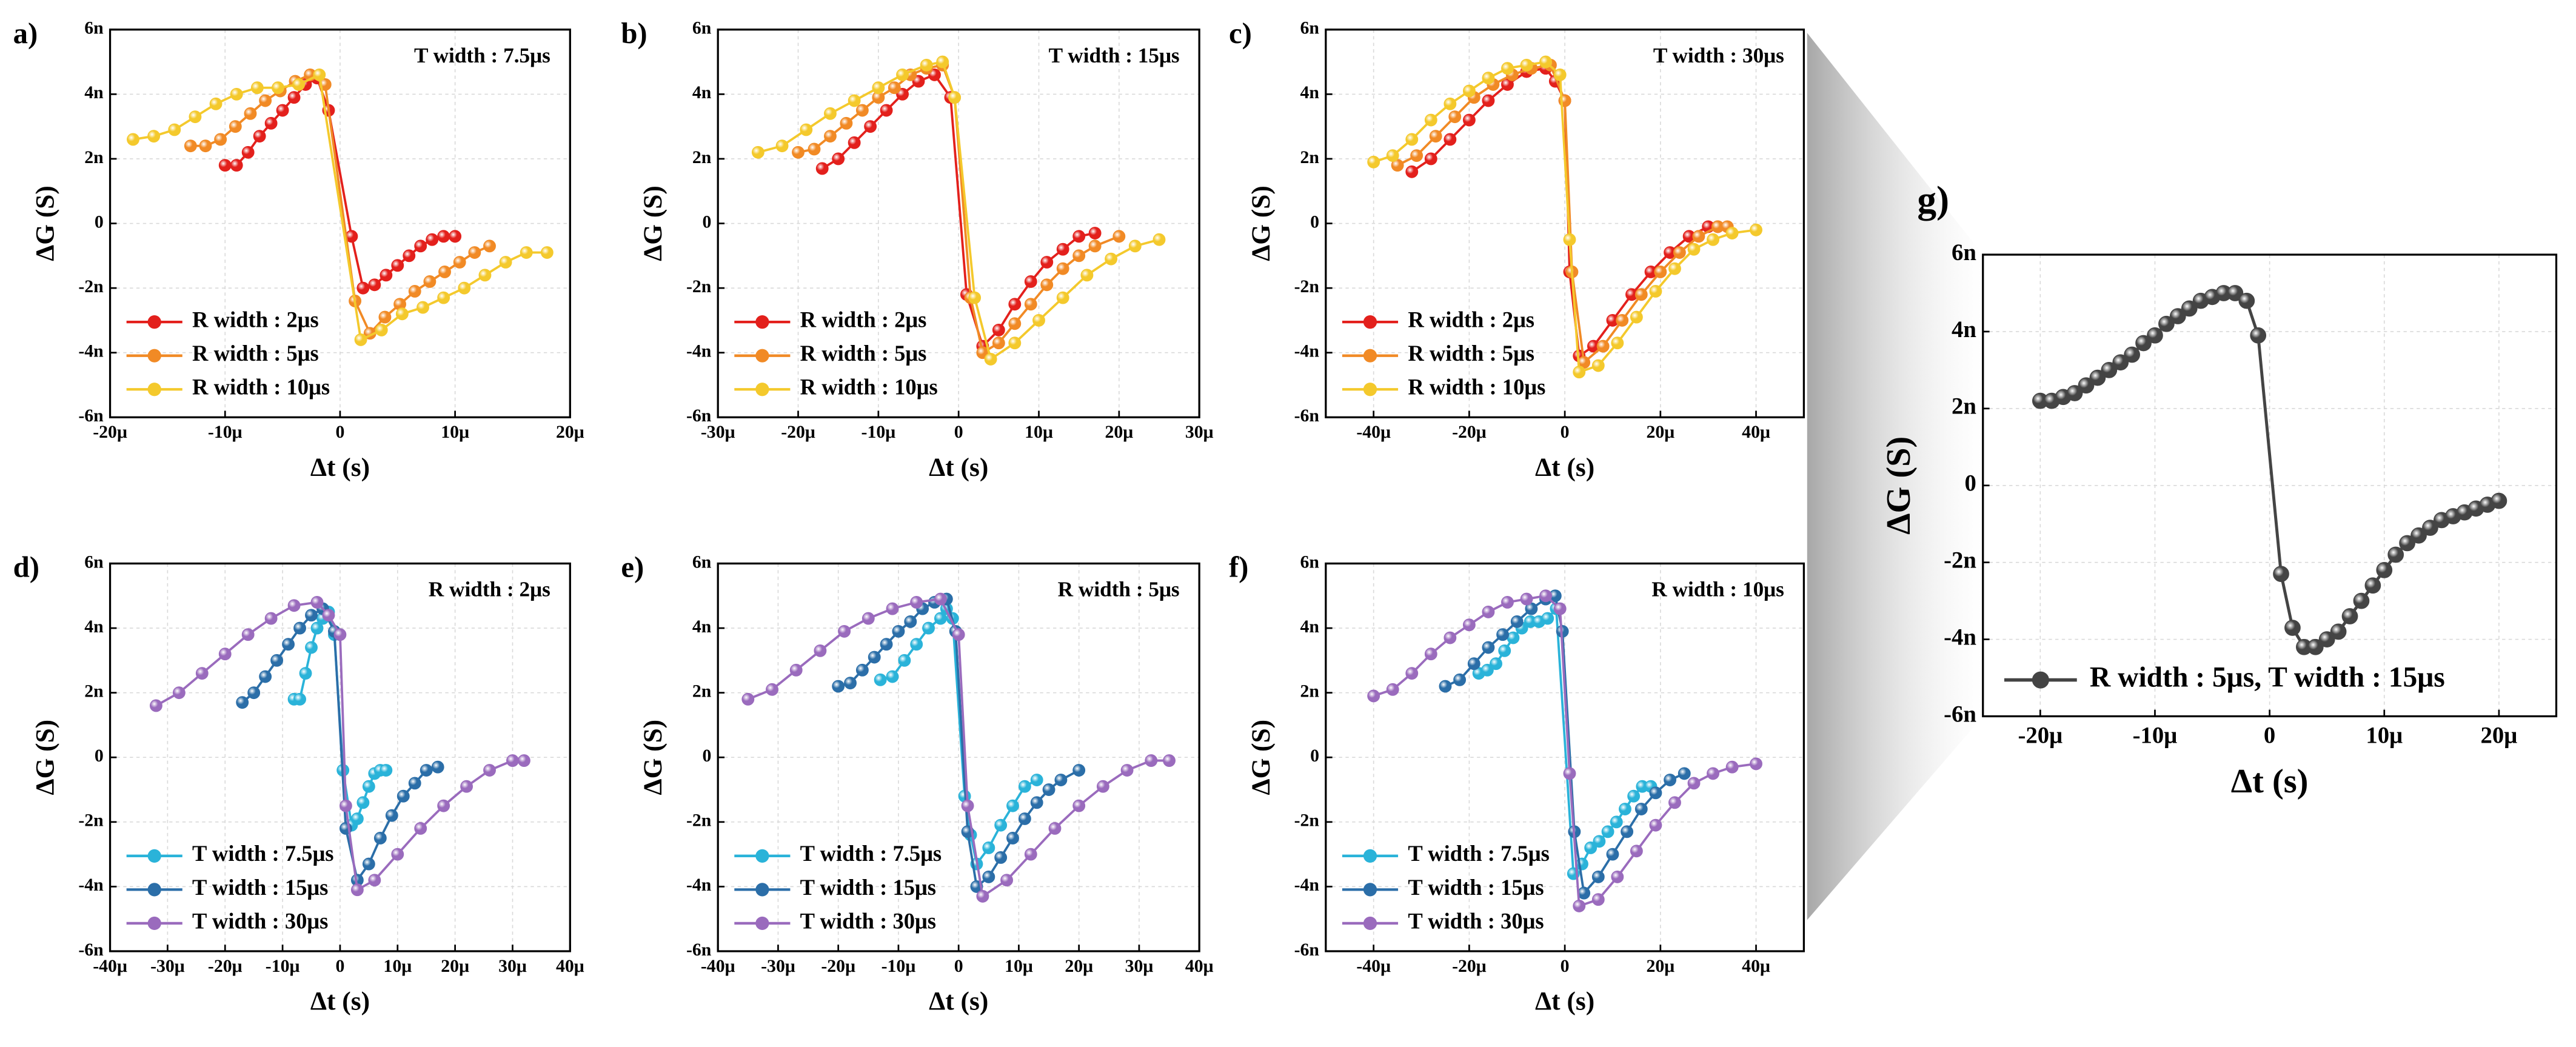 The height and width of the screenshot is (1047, 2576). What do you see at coordinates (958, 966) in the screenshot?
I see `x-tick-label: 0` at bounding box center [958, 966].